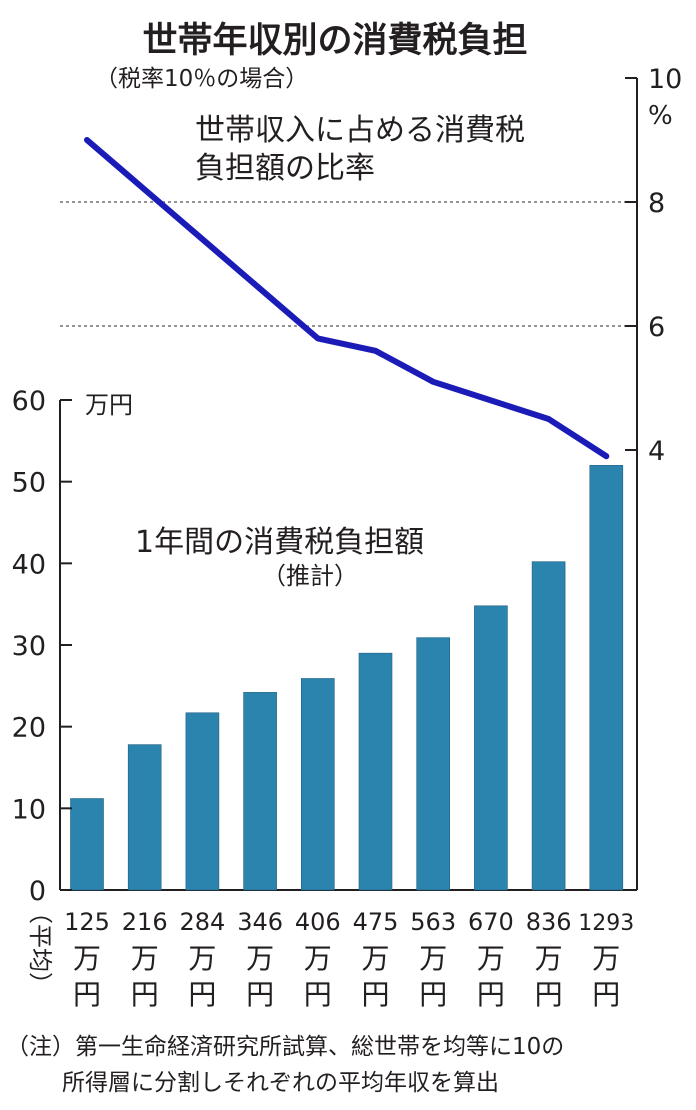  I want to click on left-tick-label: 20, so click(29, 728).